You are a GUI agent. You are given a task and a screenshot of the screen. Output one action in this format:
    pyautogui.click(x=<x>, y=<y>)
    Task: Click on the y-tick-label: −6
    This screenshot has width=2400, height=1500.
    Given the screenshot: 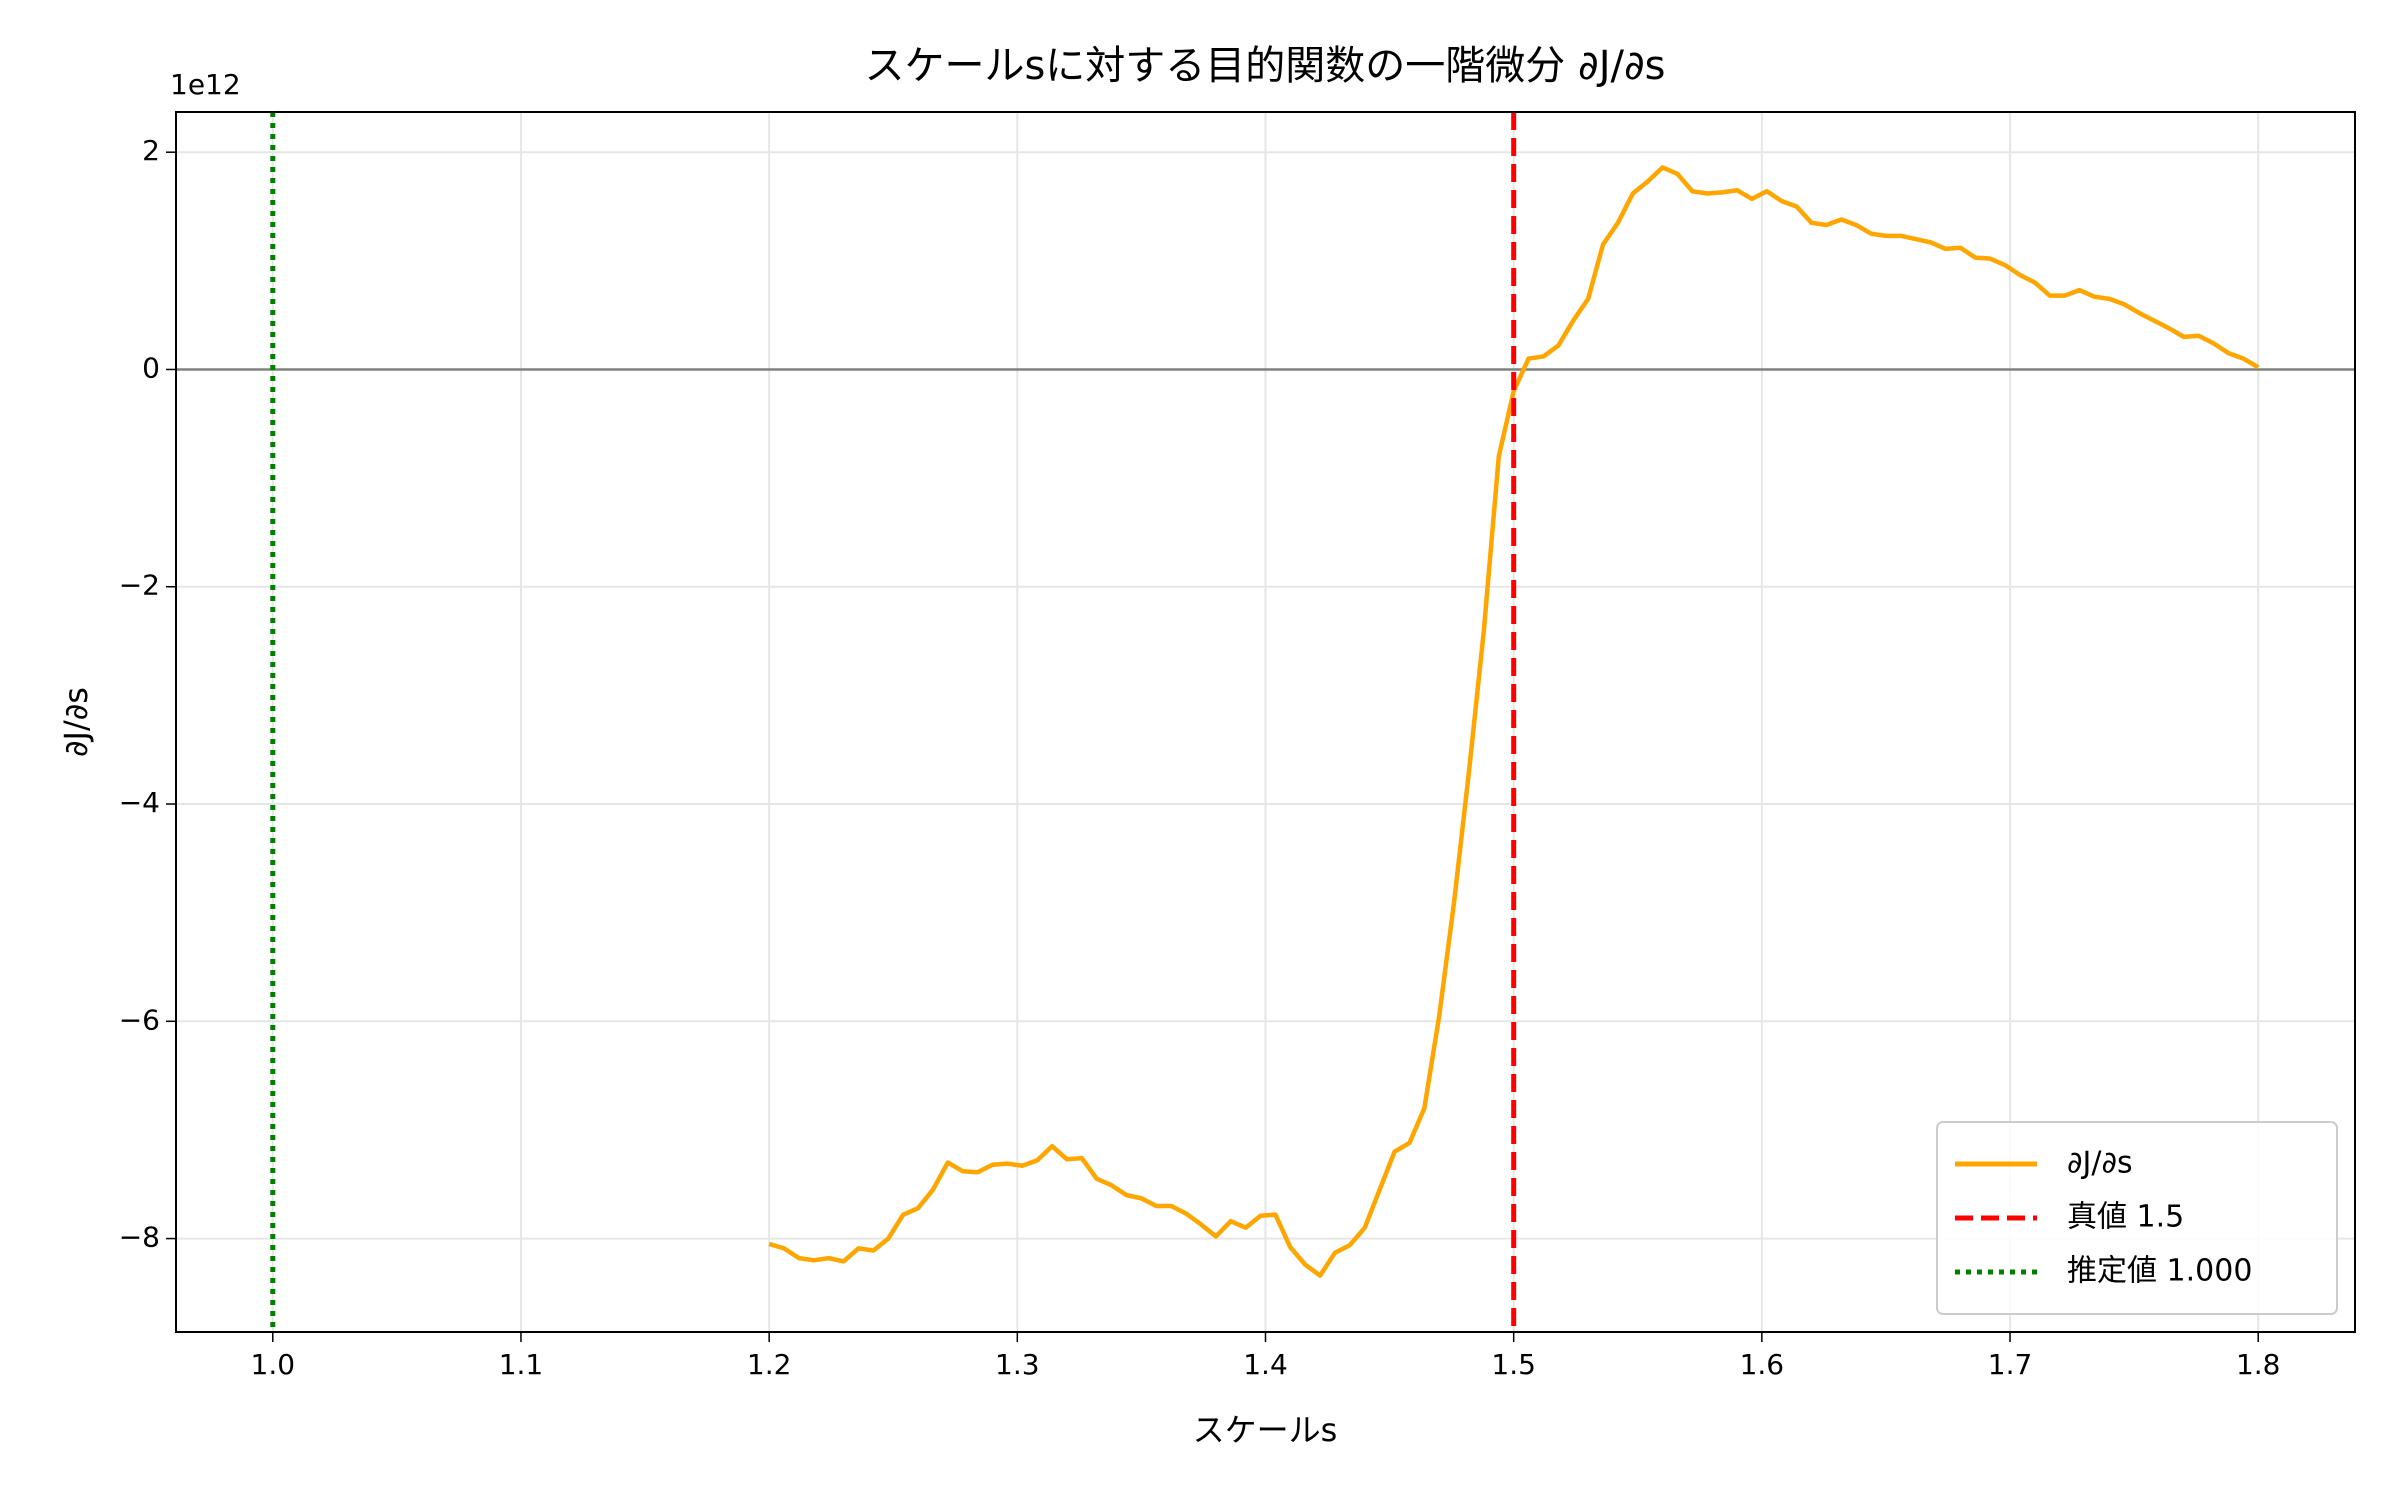 What is the action you would take?
    pyautogui.click(x=139, y=1019)
    